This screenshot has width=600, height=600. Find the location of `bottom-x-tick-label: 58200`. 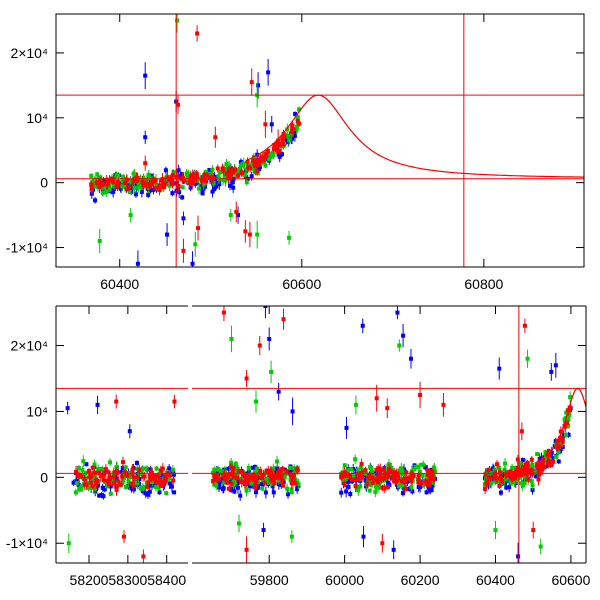

bottom-x-tick-label: 58200 is located at coordinates (89, 580).